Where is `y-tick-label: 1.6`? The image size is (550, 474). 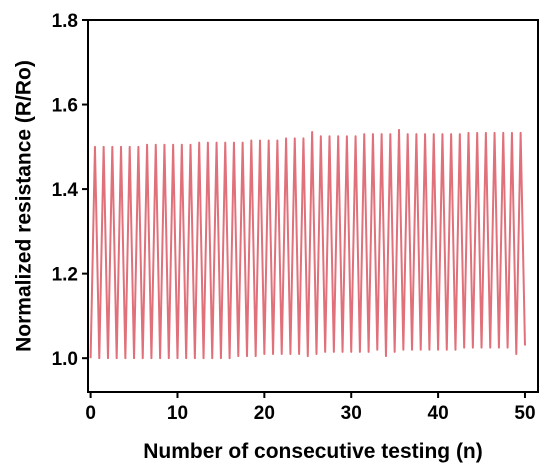
y-tick-label: 1.6 is located at coordinates (65, 106).